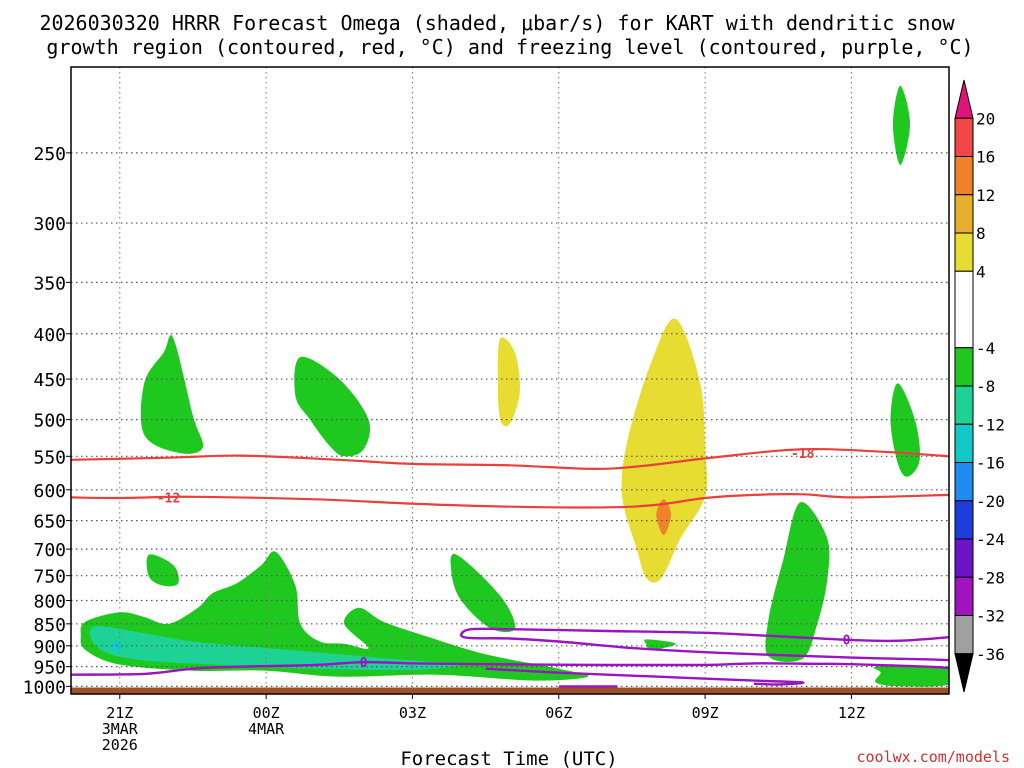 The height and width of the screenshot is (768, 1024). What do you see at coordinates (266, 729) in the screenshot?
I see `x-tick-label: 4MAR` at bounding box center [266, 729].